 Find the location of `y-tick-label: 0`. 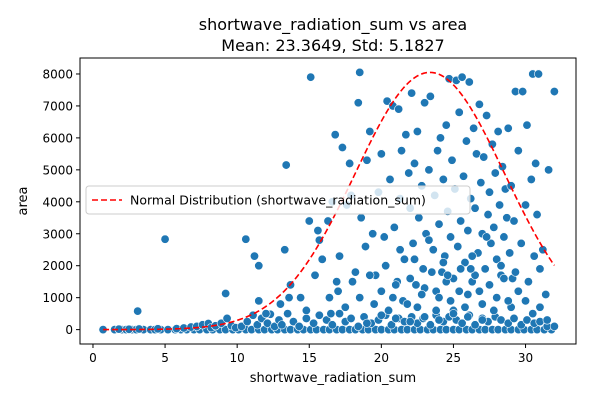

y-tick-label: 0 is located at coordinates (69, 330).